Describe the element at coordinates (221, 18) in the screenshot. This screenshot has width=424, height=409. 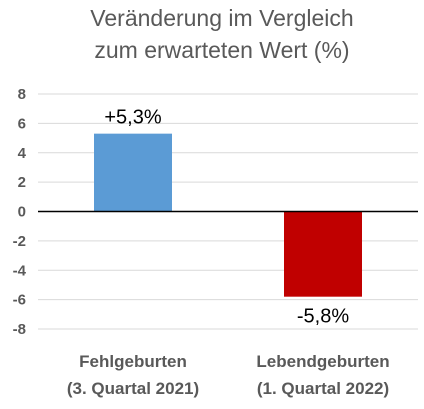
I see `chart-title-line-1: Veränderung im Vergleich` at that location.